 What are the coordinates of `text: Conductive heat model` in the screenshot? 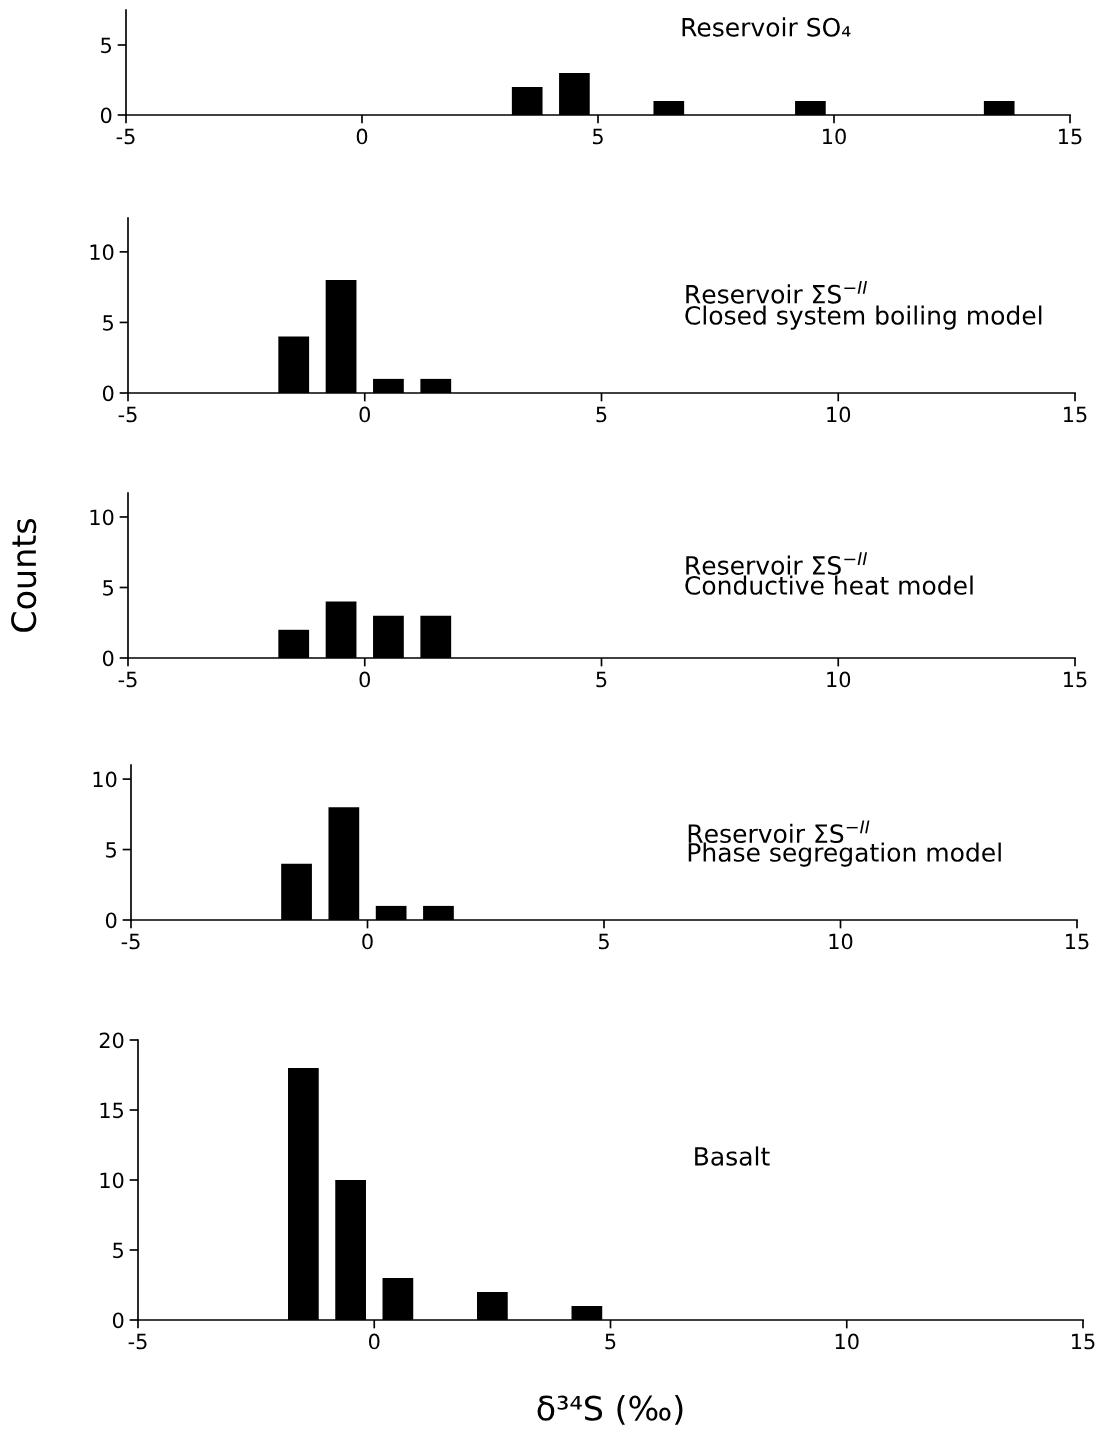 It's located at (829, 585).